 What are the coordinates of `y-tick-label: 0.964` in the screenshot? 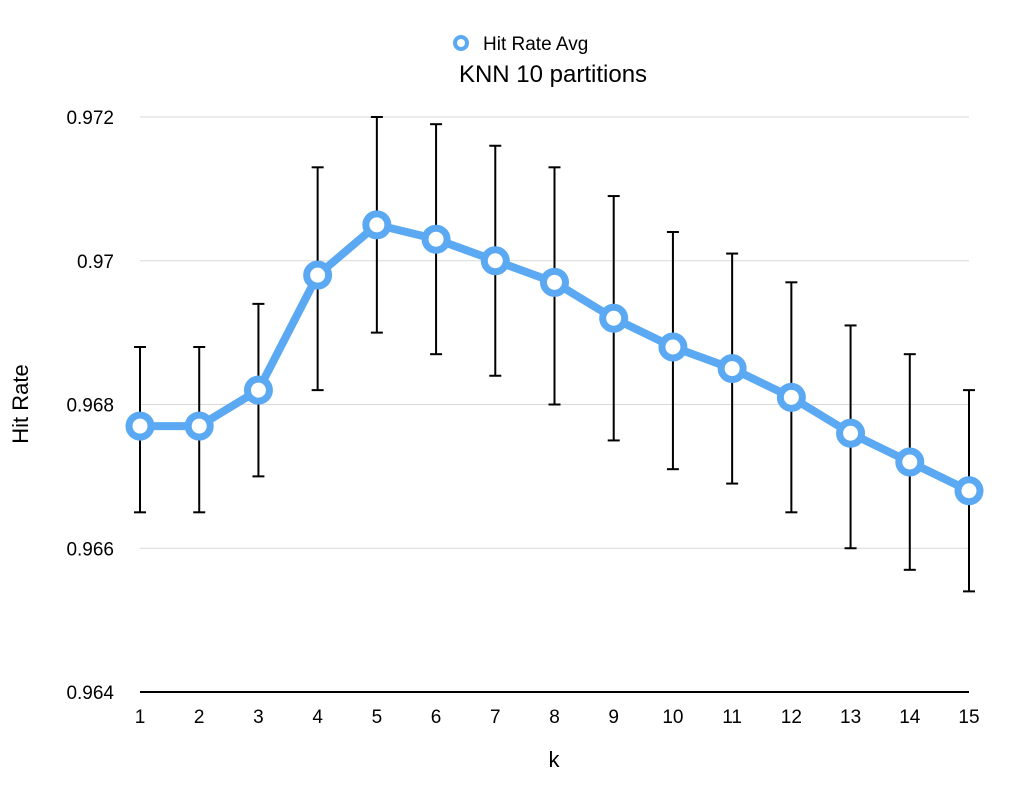 It's located at (90, 693).